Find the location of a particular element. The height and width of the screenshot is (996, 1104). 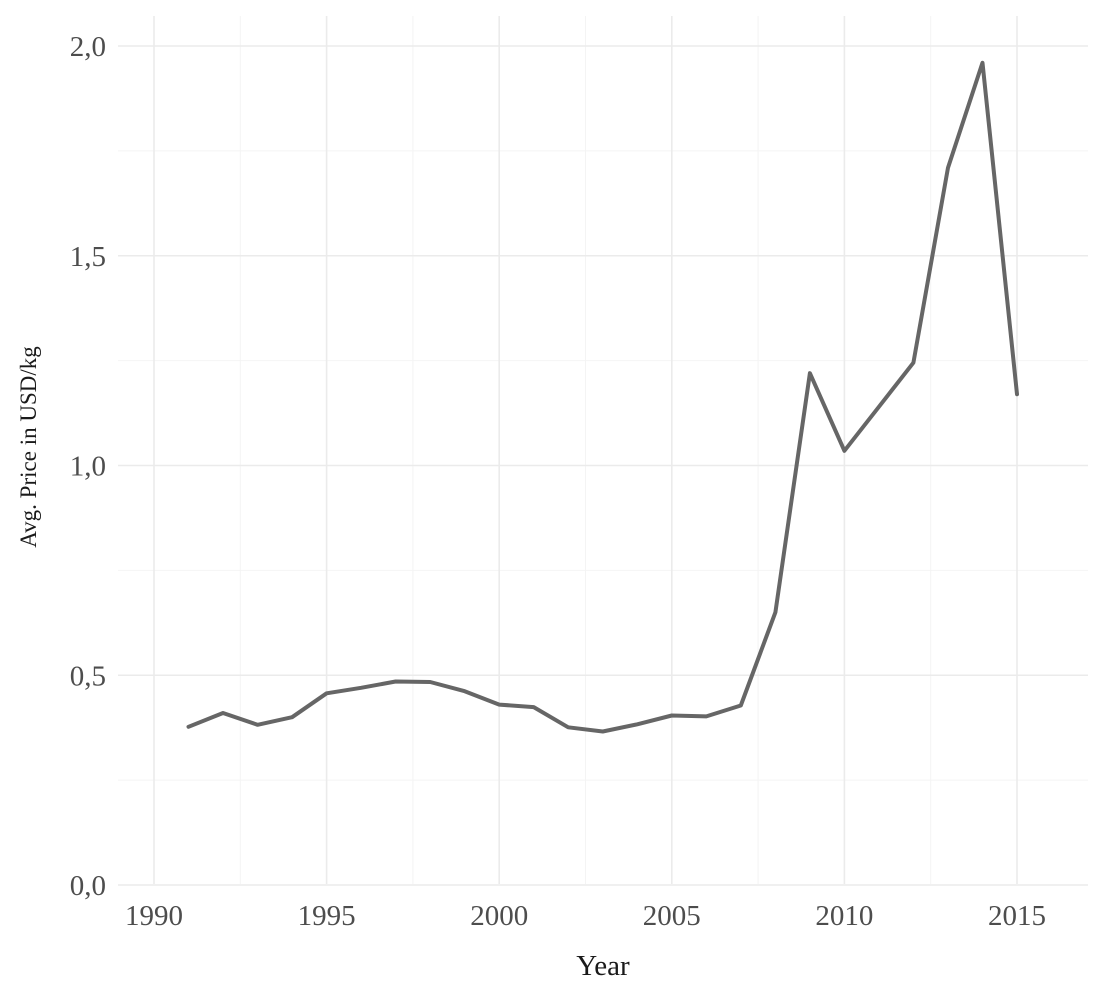

y-axis-title: Avg. Price in USD/kg is located at coordinates (28, 447).